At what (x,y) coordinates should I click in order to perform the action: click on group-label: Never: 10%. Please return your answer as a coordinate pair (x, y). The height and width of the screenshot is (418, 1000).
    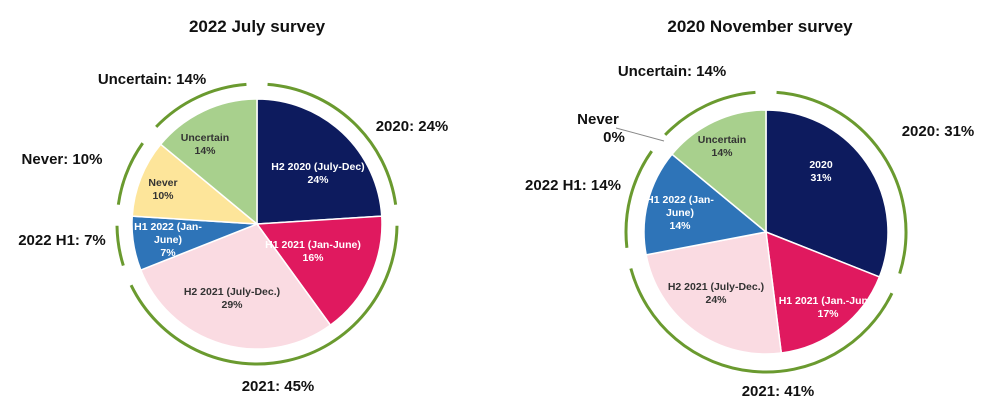
    Looking at the image, I should click on (62, 159).